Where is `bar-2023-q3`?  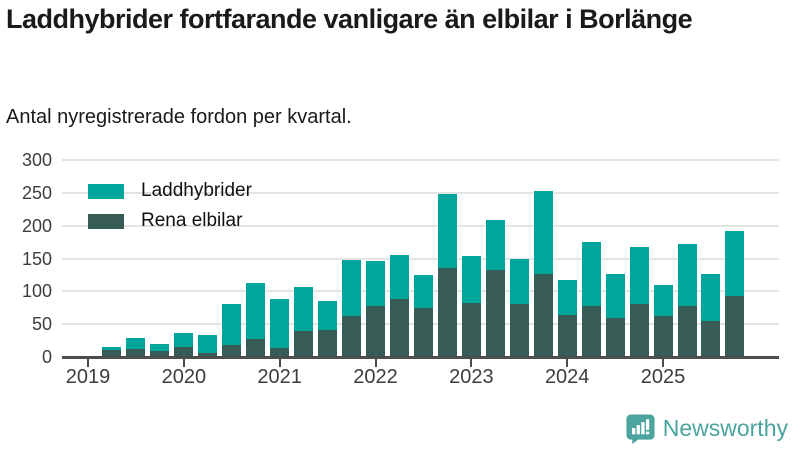
bar-2023-q3 is located at coordinates (519, 307).